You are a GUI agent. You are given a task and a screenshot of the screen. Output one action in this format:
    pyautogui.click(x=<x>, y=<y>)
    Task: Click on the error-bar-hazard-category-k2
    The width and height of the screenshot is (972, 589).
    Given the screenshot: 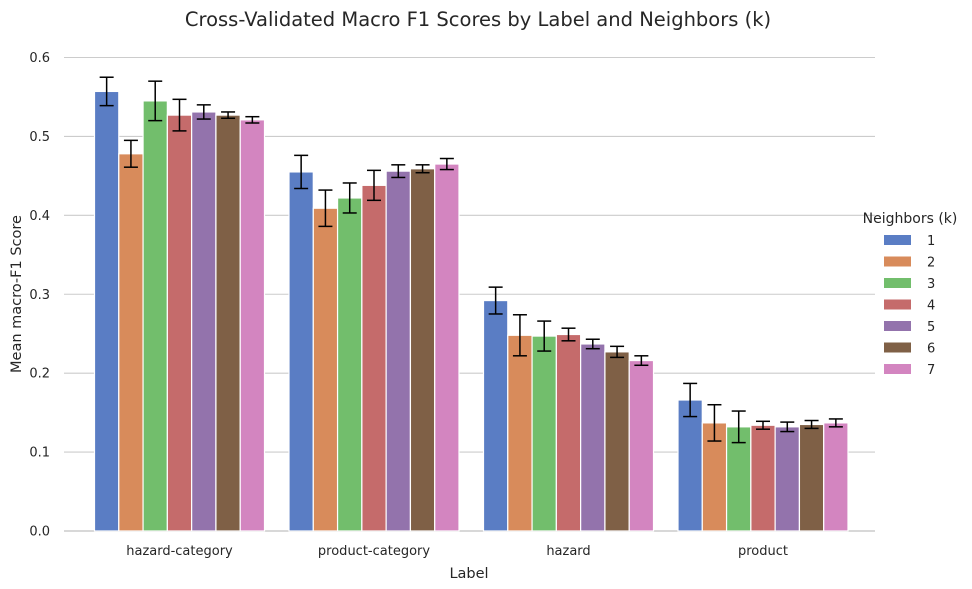 What is the action you would take?
    pyautogui.click(x=130, y=153)
    